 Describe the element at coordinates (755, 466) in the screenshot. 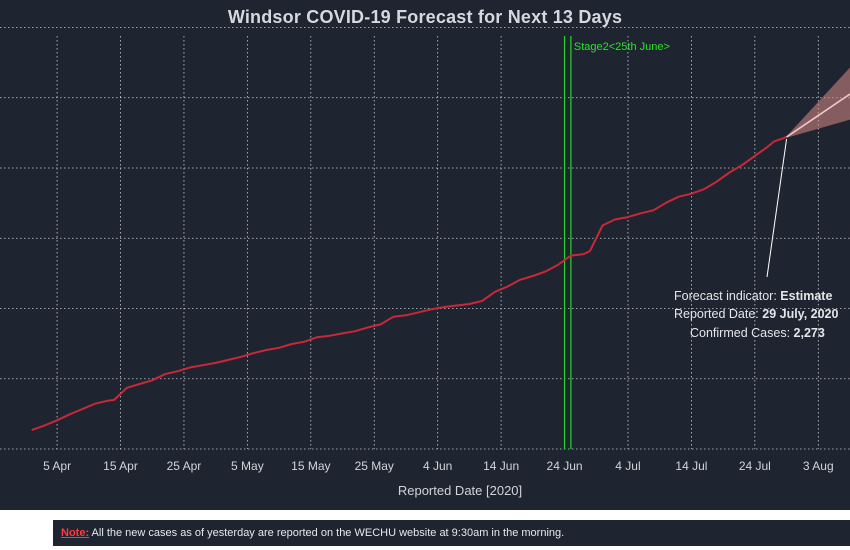

I see `x-tick-label: 24 Jul` at that location.